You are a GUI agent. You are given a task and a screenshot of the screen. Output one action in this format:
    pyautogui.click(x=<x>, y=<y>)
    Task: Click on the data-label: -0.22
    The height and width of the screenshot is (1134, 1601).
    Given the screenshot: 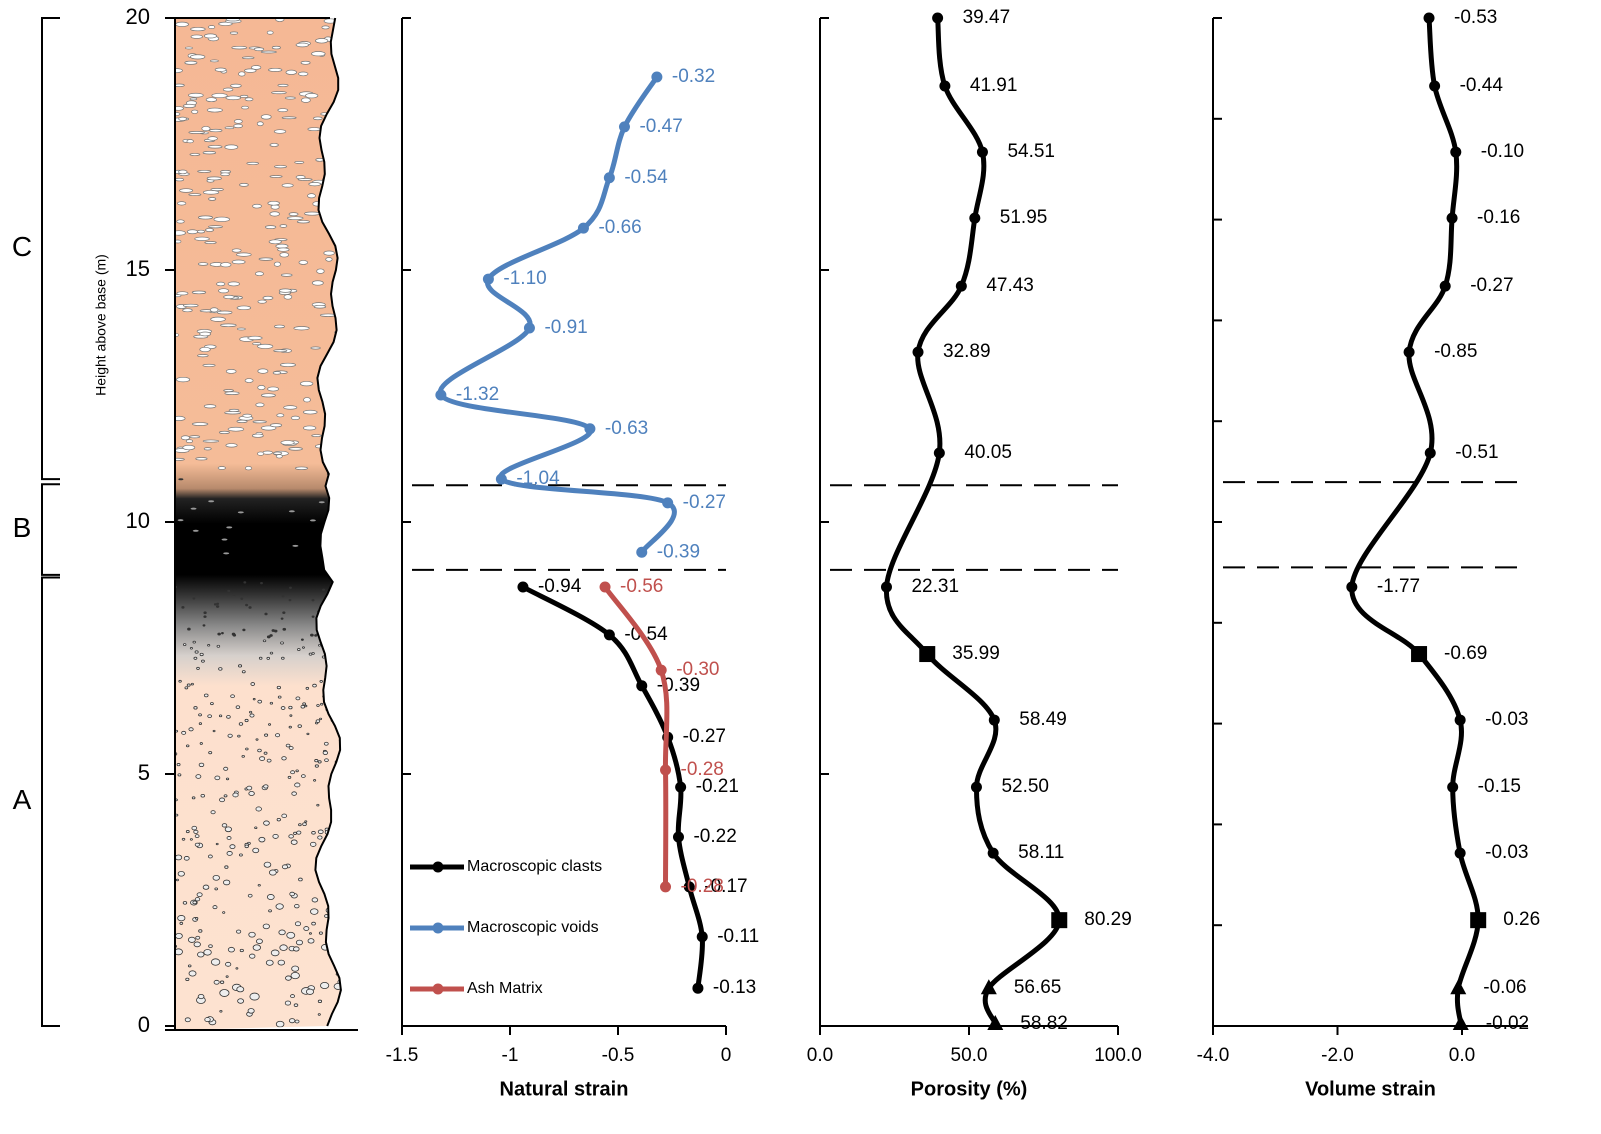 What is the action you would take?
    pyautogui.click(x=714, y=836)
    